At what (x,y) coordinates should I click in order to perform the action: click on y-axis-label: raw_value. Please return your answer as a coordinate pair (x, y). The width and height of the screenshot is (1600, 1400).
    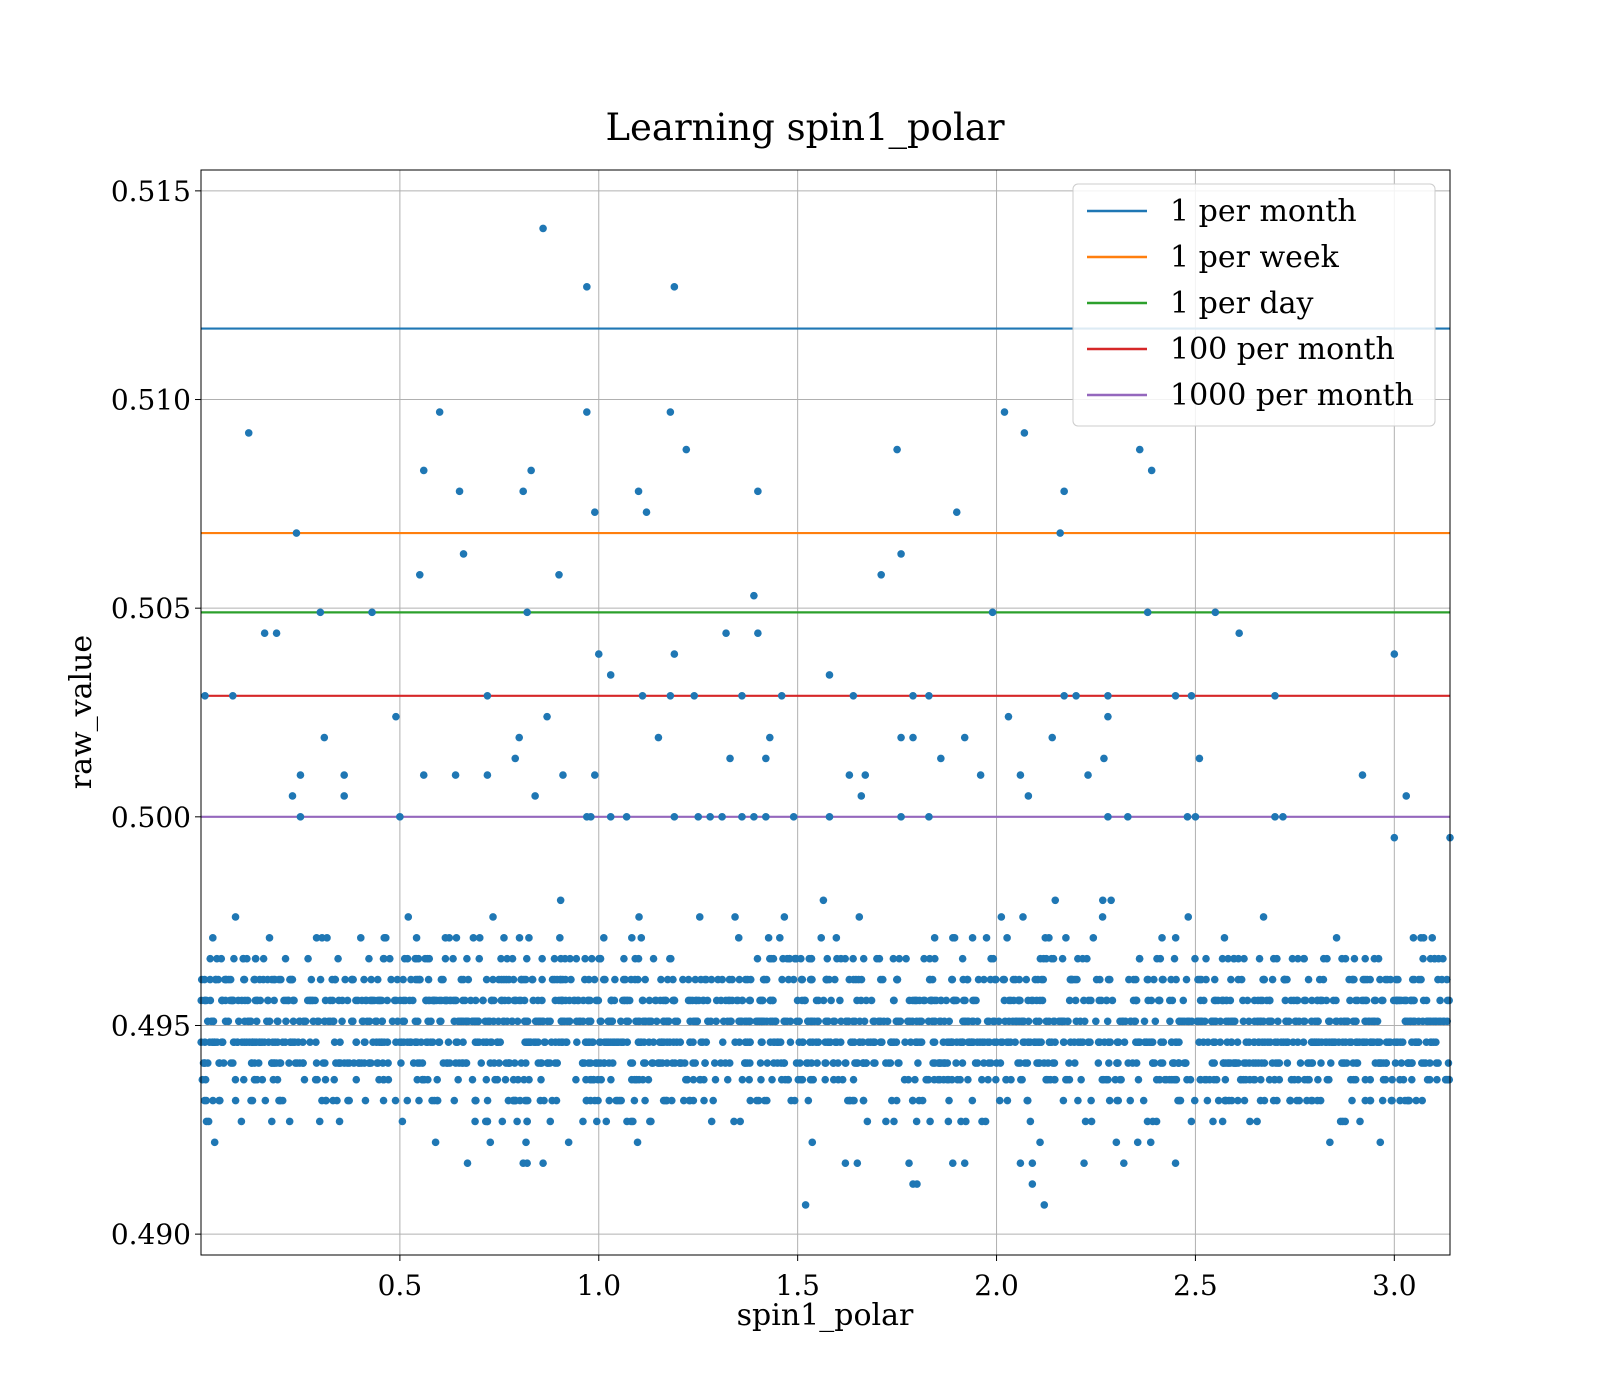
    Looking at the image, I should click on (81, 712).